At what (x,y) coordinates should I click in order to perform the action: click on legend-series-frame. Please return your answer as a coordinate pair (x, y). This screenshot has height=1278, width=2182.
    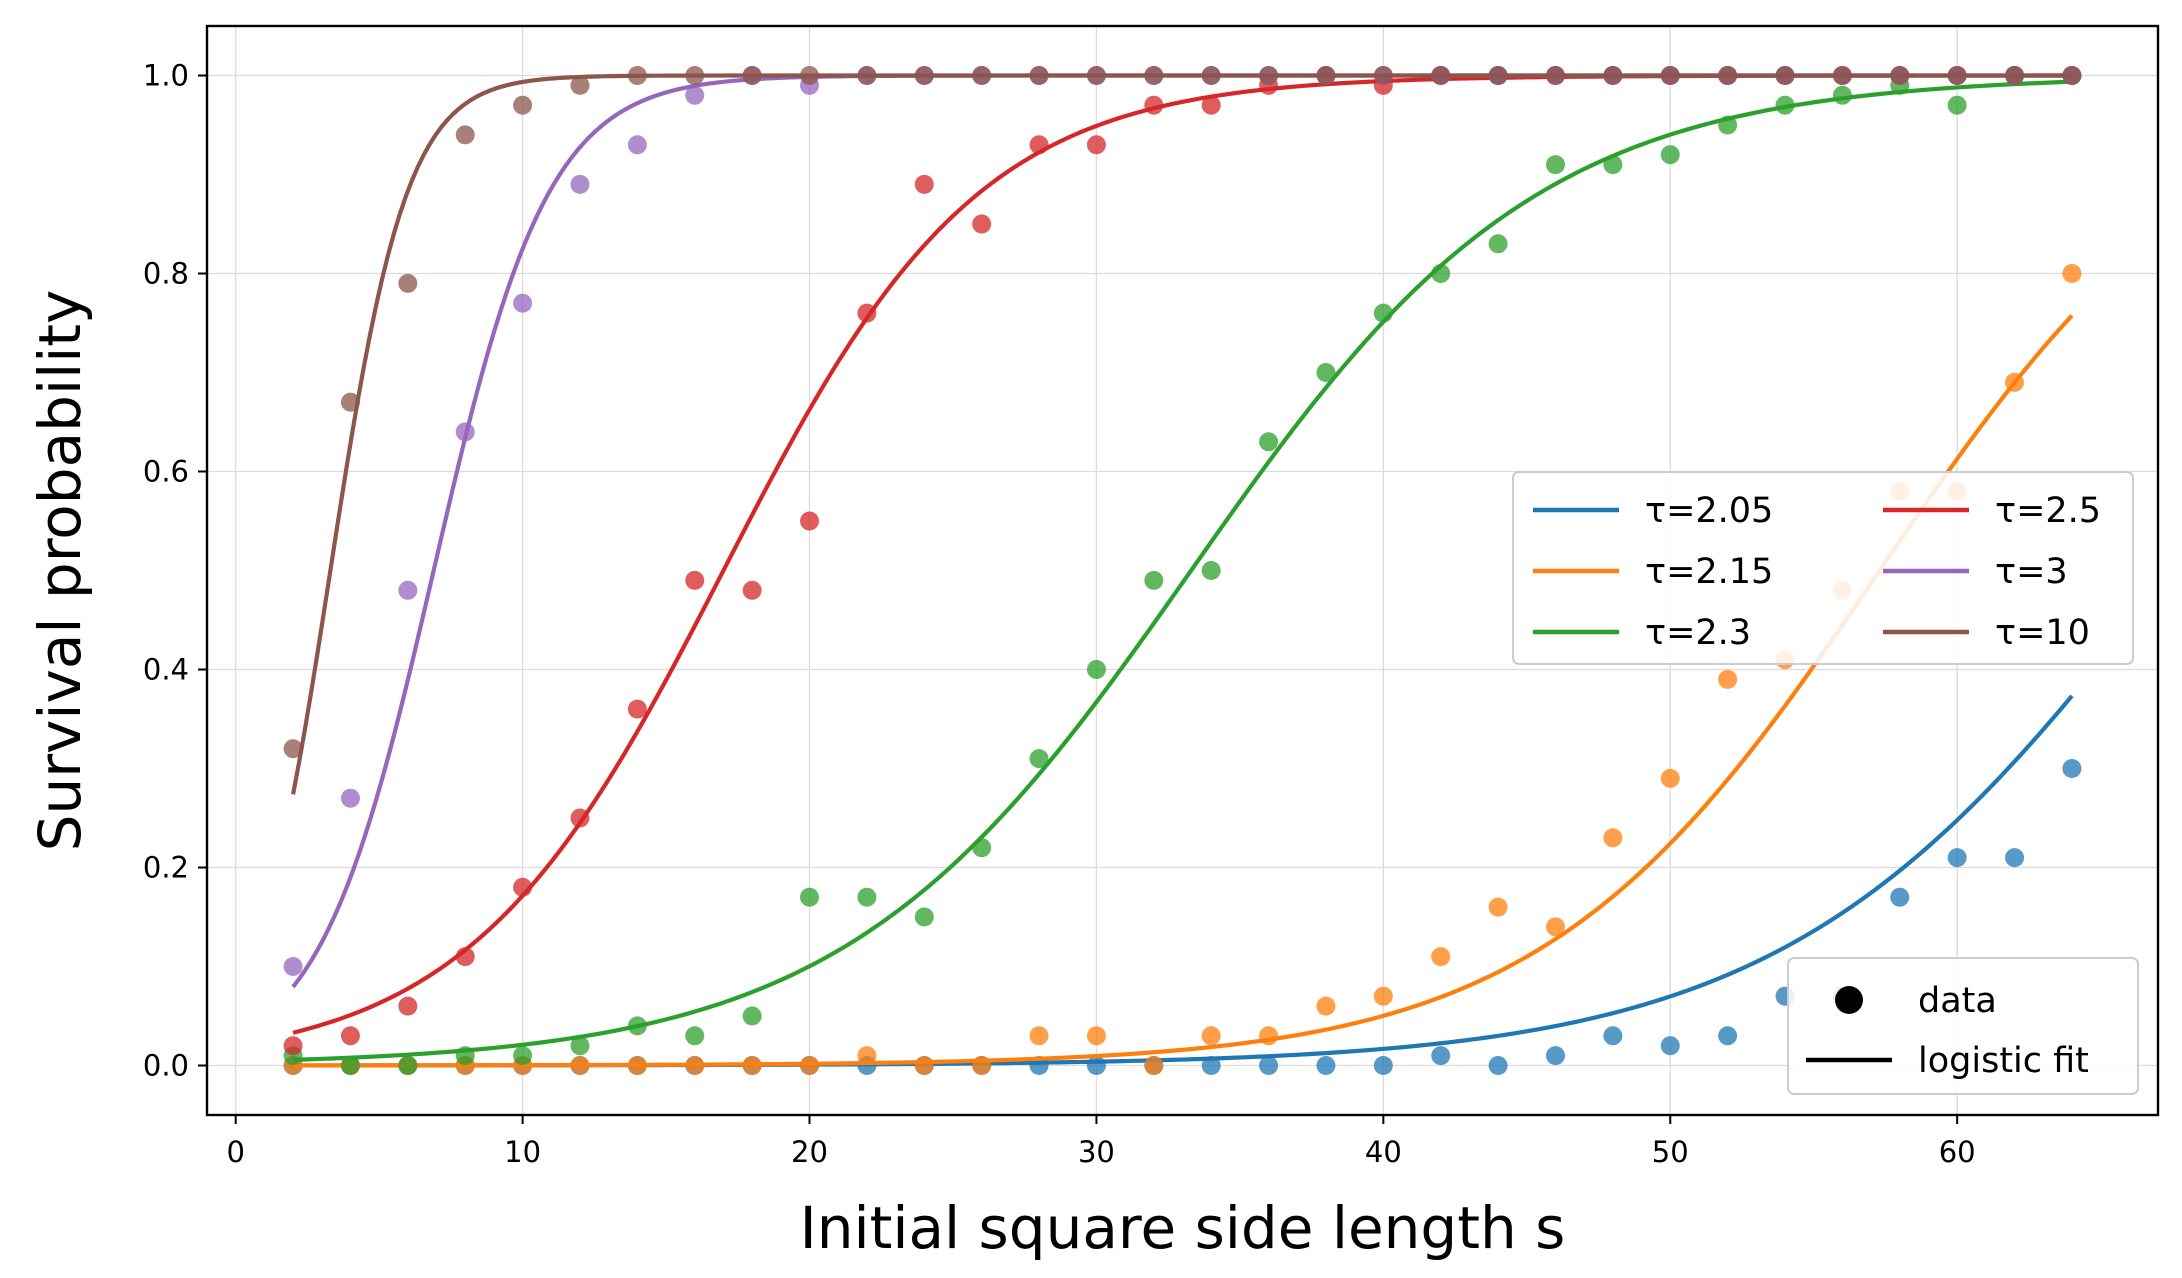
    Looking at the image, I should click on (1823, 568).